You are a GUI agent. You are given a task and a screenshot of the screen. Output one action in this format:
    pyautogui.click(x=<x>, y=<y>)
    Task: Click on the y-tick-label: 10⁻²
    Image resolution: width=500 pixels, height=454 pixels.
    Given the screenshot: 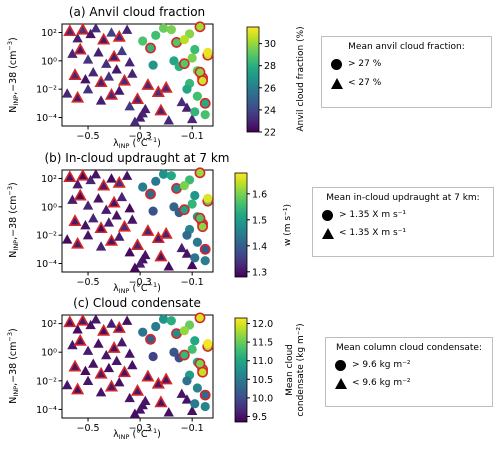 What is the action you would take?
    pyautogui.click(x=46, y=236)
    